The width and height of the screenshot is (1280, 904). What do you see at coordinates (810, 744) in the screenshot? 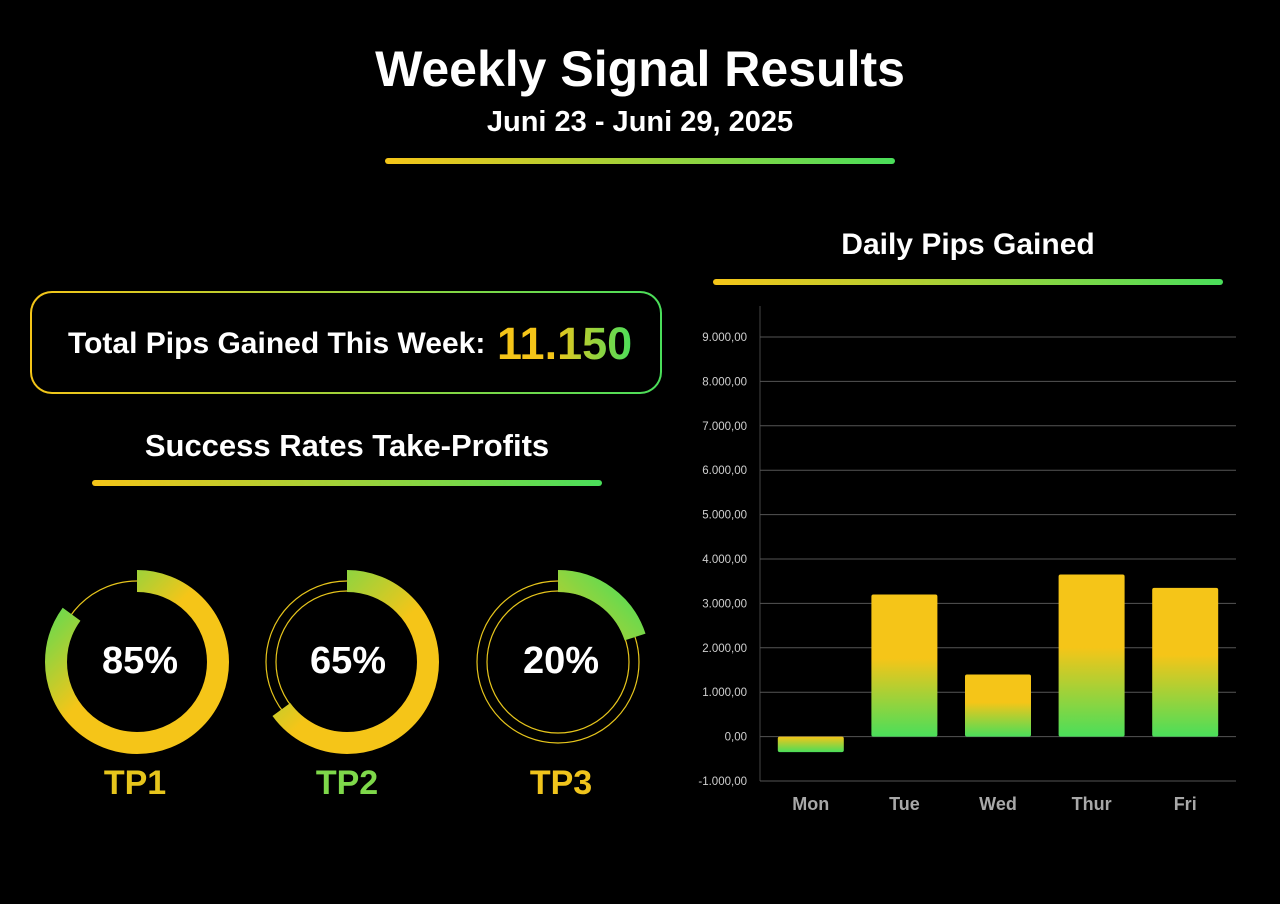
I see `bar-mon` at bounding box center [810, 744].